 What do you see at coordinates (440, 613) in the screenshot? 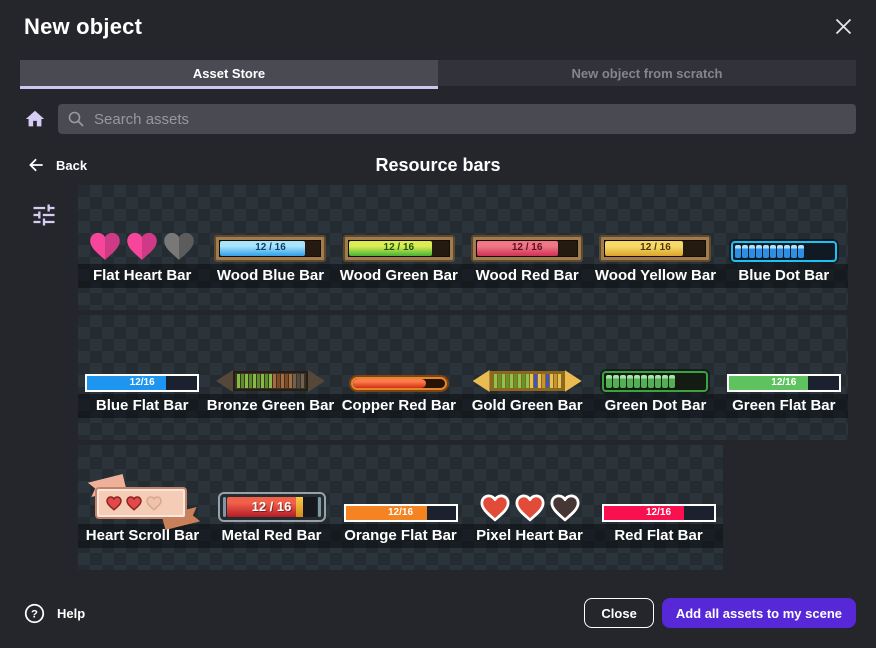
I see `footer: ? Help Close Add all assets to my scene` at bounding box center [440, 613].